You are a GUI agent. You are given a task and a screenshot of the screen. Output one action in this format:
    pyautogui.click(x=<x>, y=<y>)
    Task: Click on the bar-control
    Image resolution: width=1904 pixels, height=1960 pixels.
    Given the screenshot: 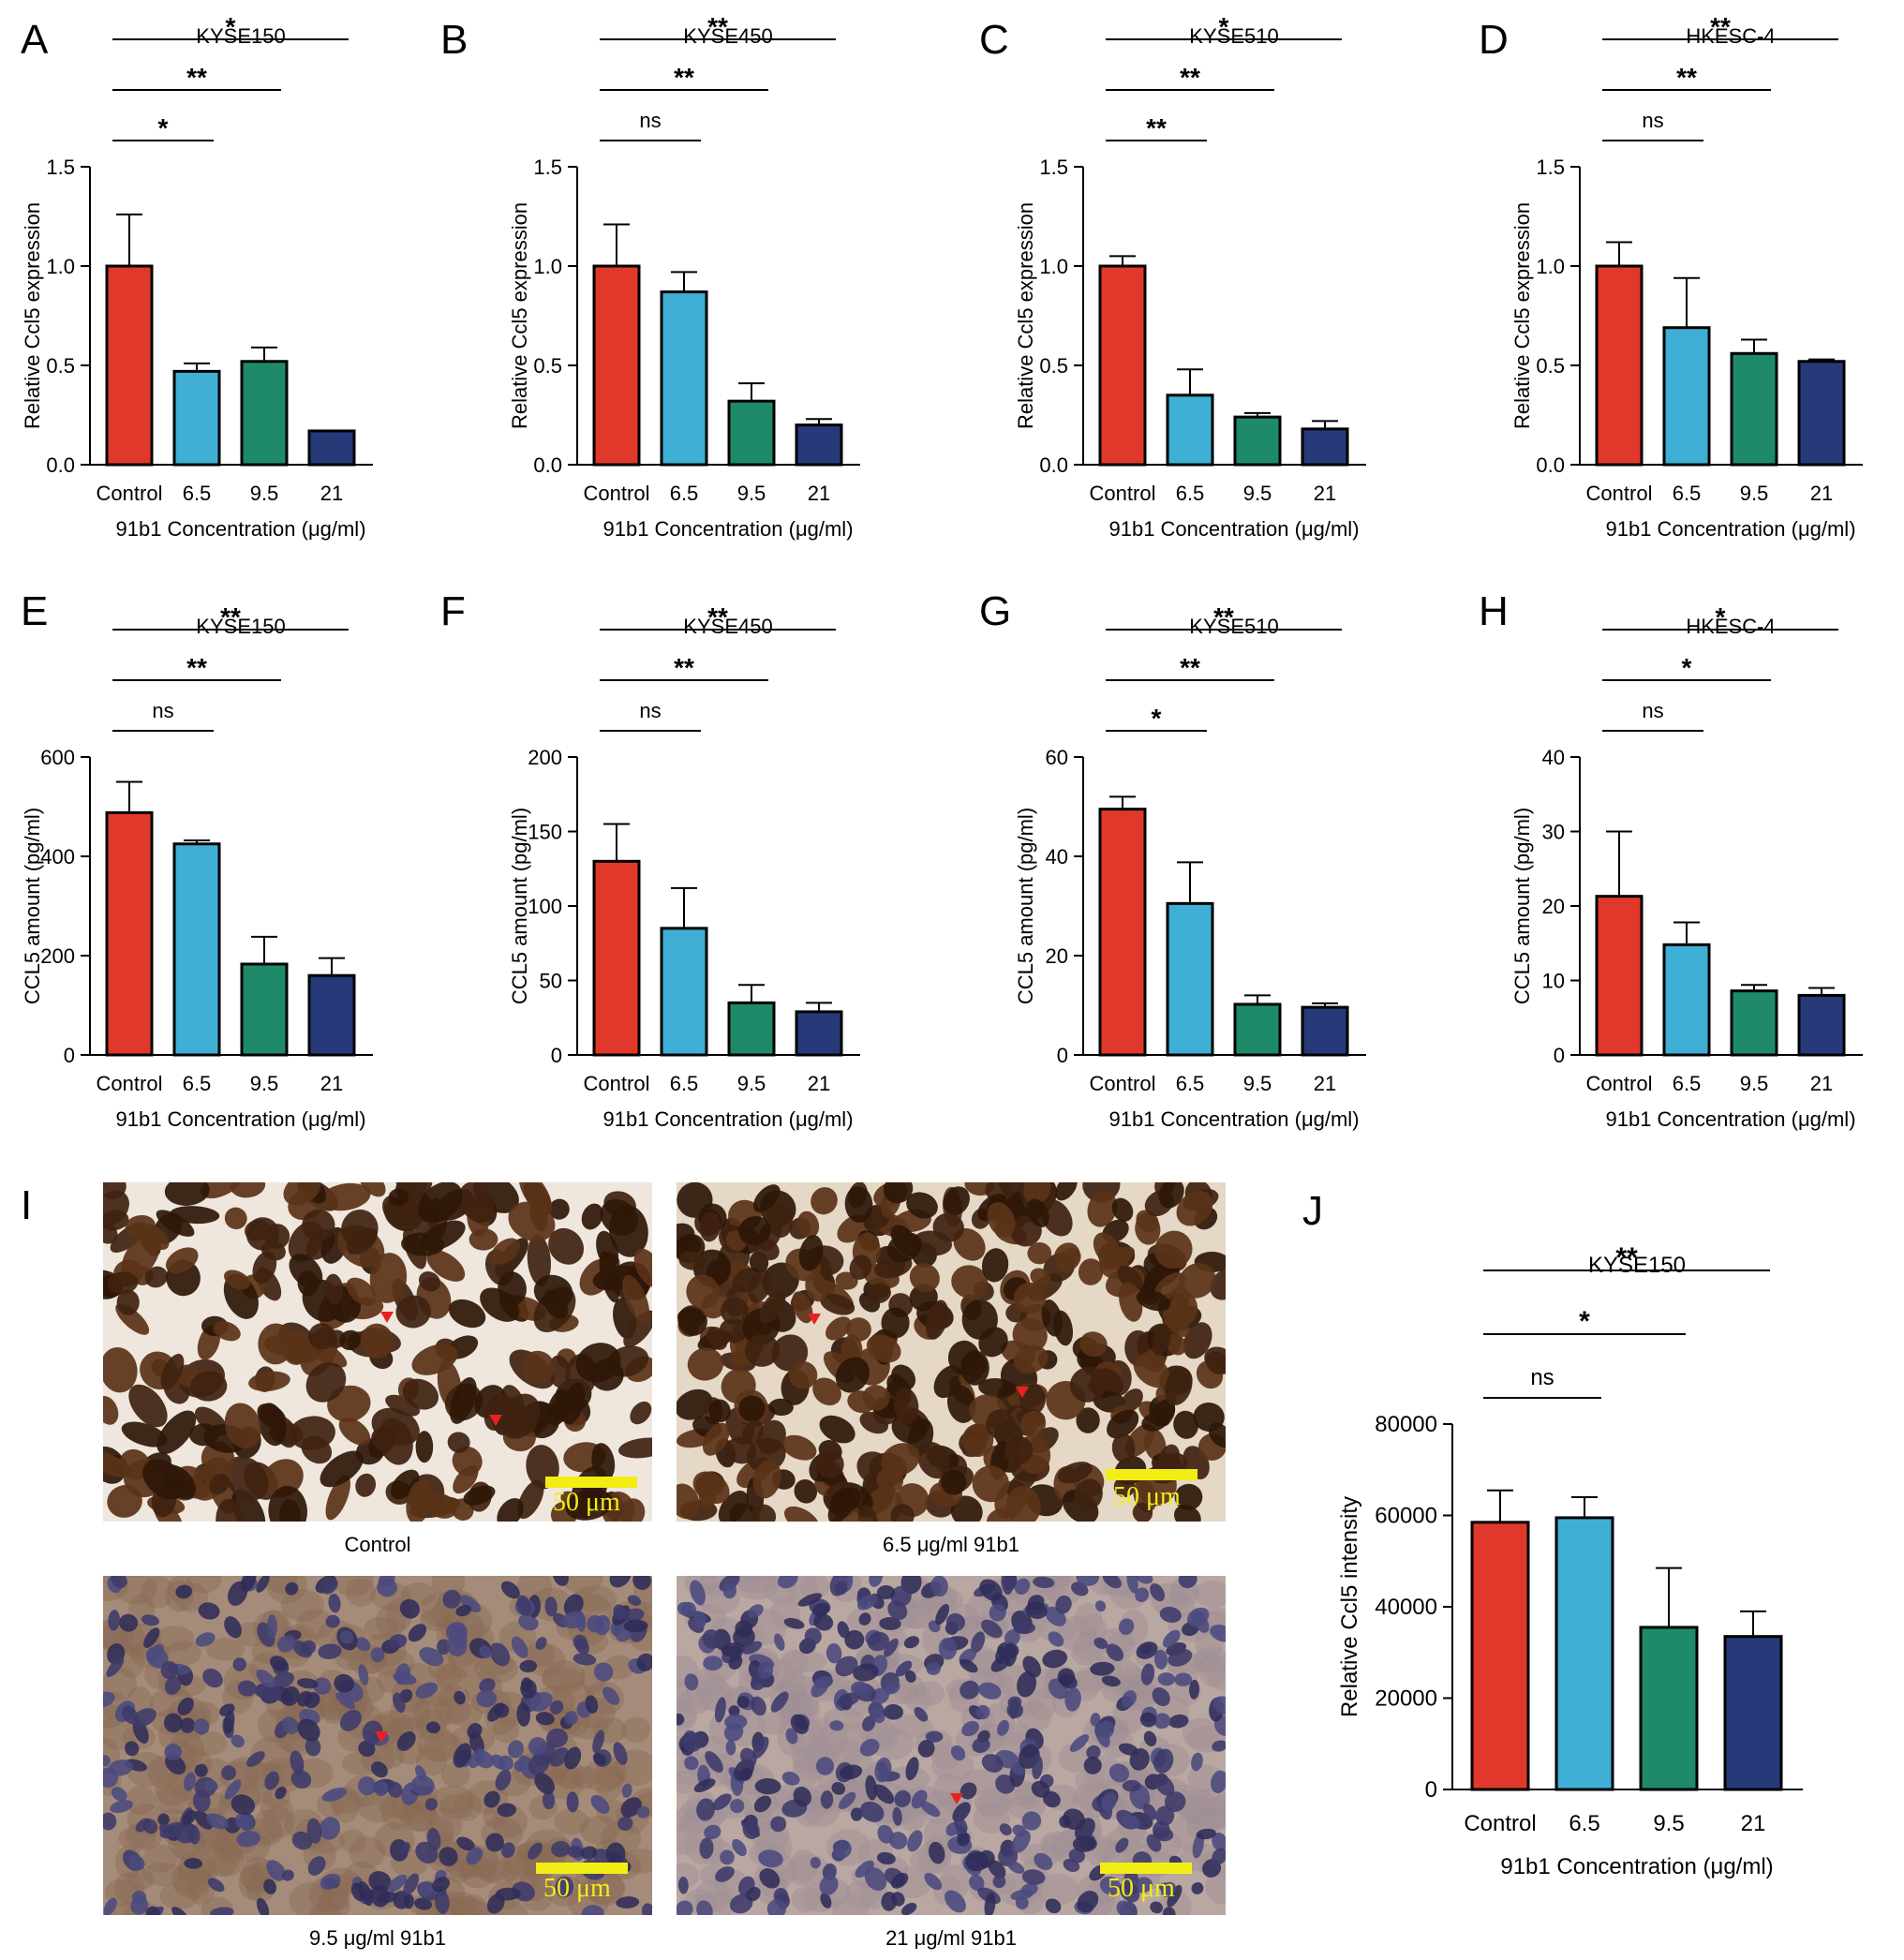 What is the action you would take?
    pyautogui.click(x=616, y=365)
    